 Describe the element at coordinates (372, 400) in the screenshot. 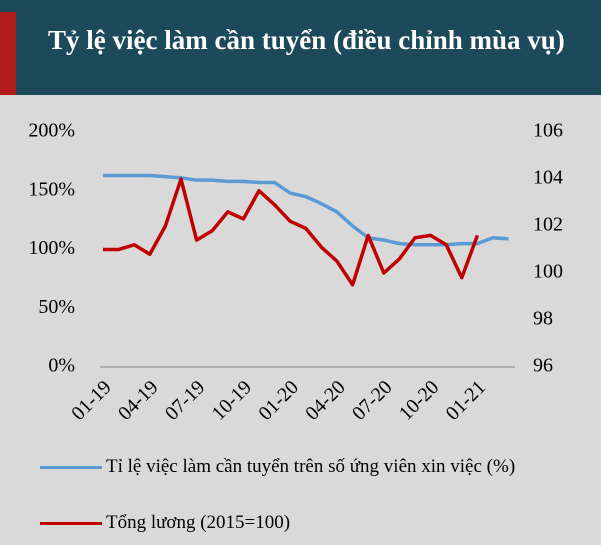

I see `x-tick-label: 07-20` at that location.